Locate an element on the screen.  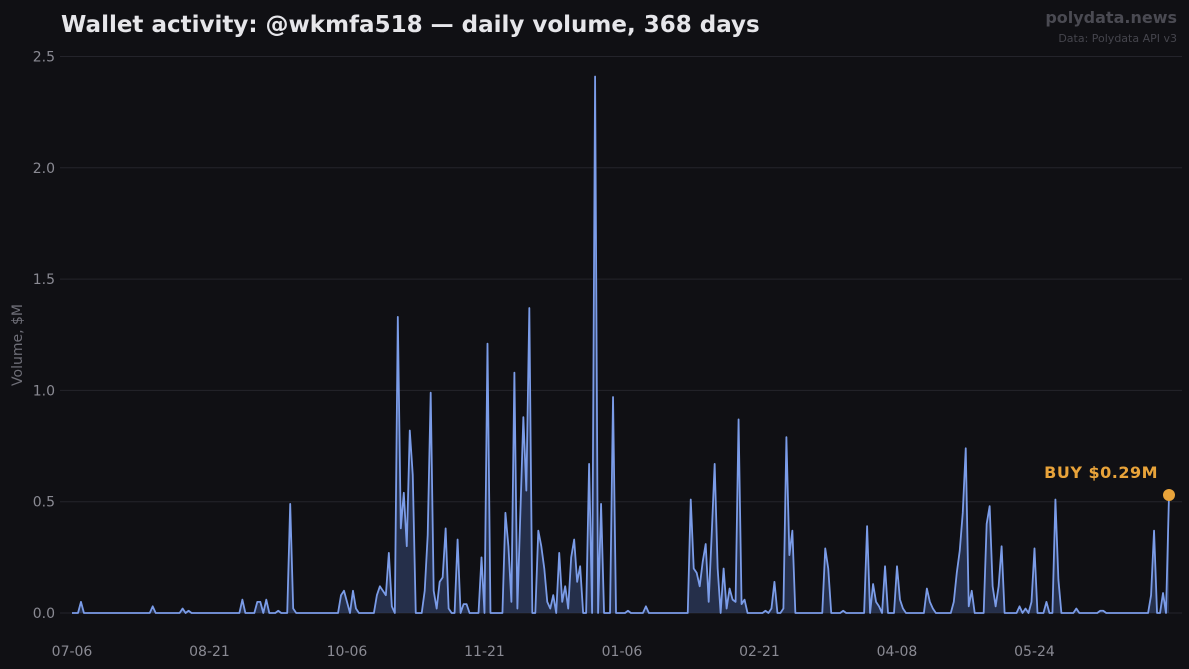
x-tick-label: 11-21 is located at coordinates (484, 652).